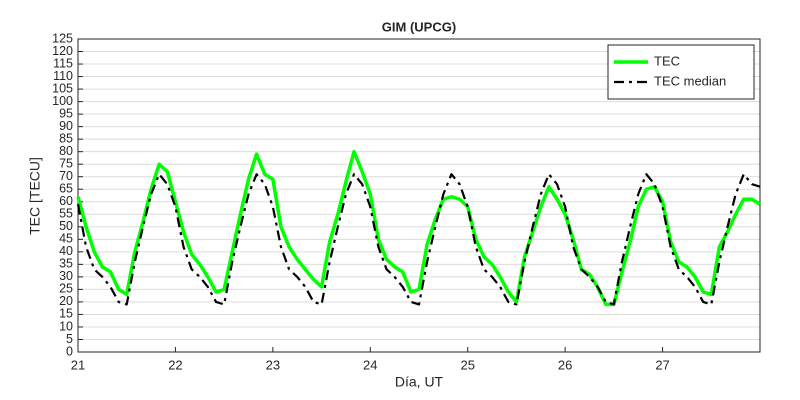  Describe the element at coordinates (78, 364) in the screenshot. I see `x-tick-label: 21` at that location.